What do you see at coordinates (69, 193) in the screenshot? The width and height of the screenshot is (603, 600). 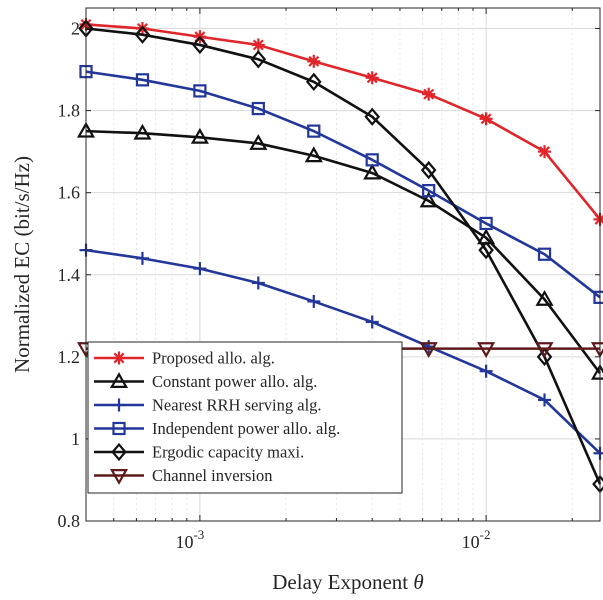 I see `y-tick-label: 1.6` at bounding box center [69, 193].